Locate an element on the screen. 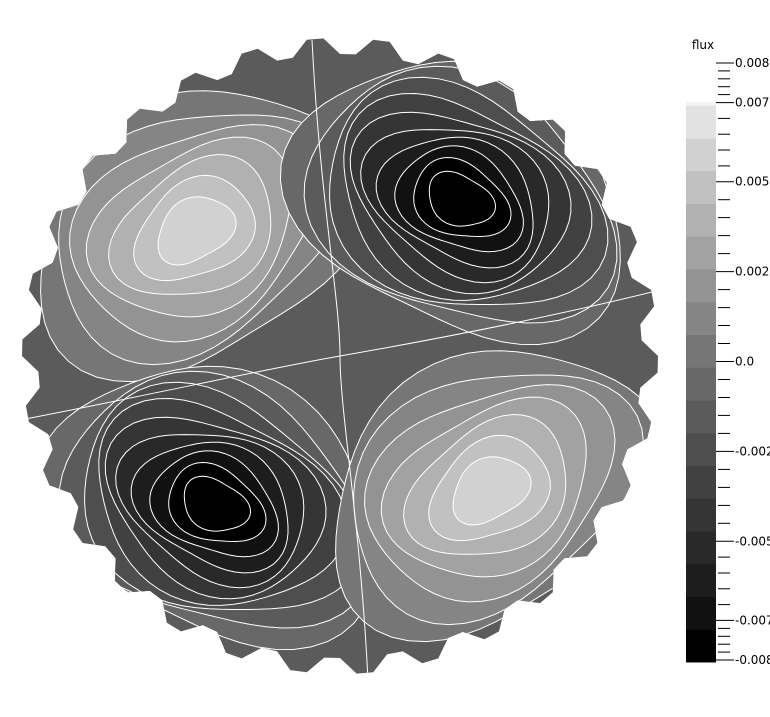  colorbar-bands is located at coordinates (701, 382).